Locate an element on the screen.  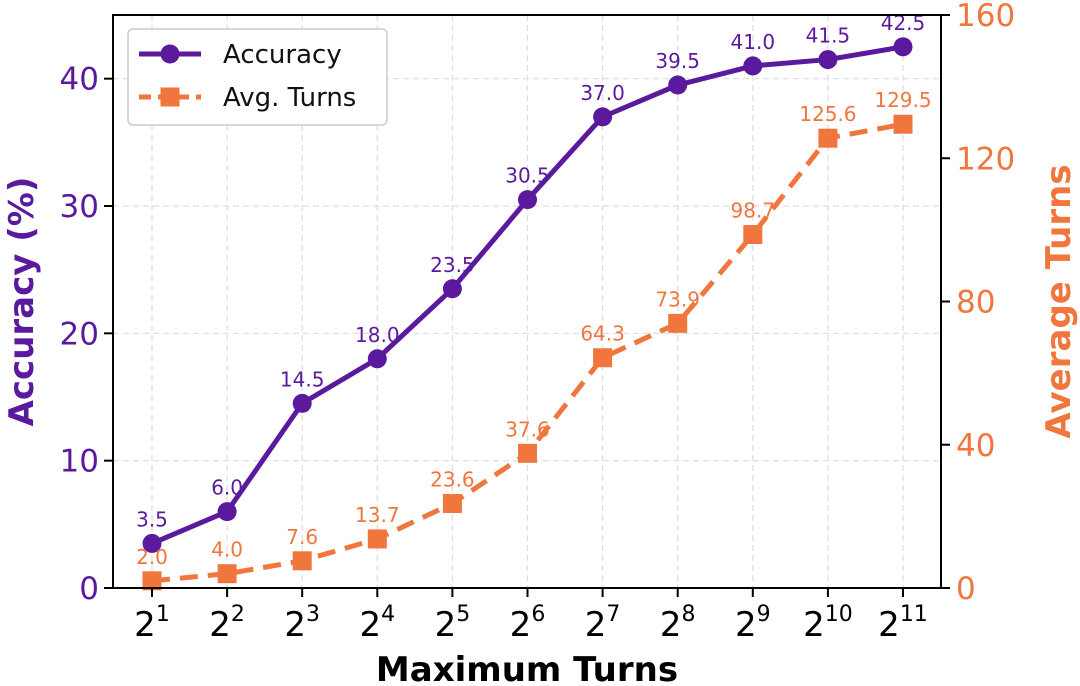
y-right-tick-label: 80 is located at coordinates (975, 303).